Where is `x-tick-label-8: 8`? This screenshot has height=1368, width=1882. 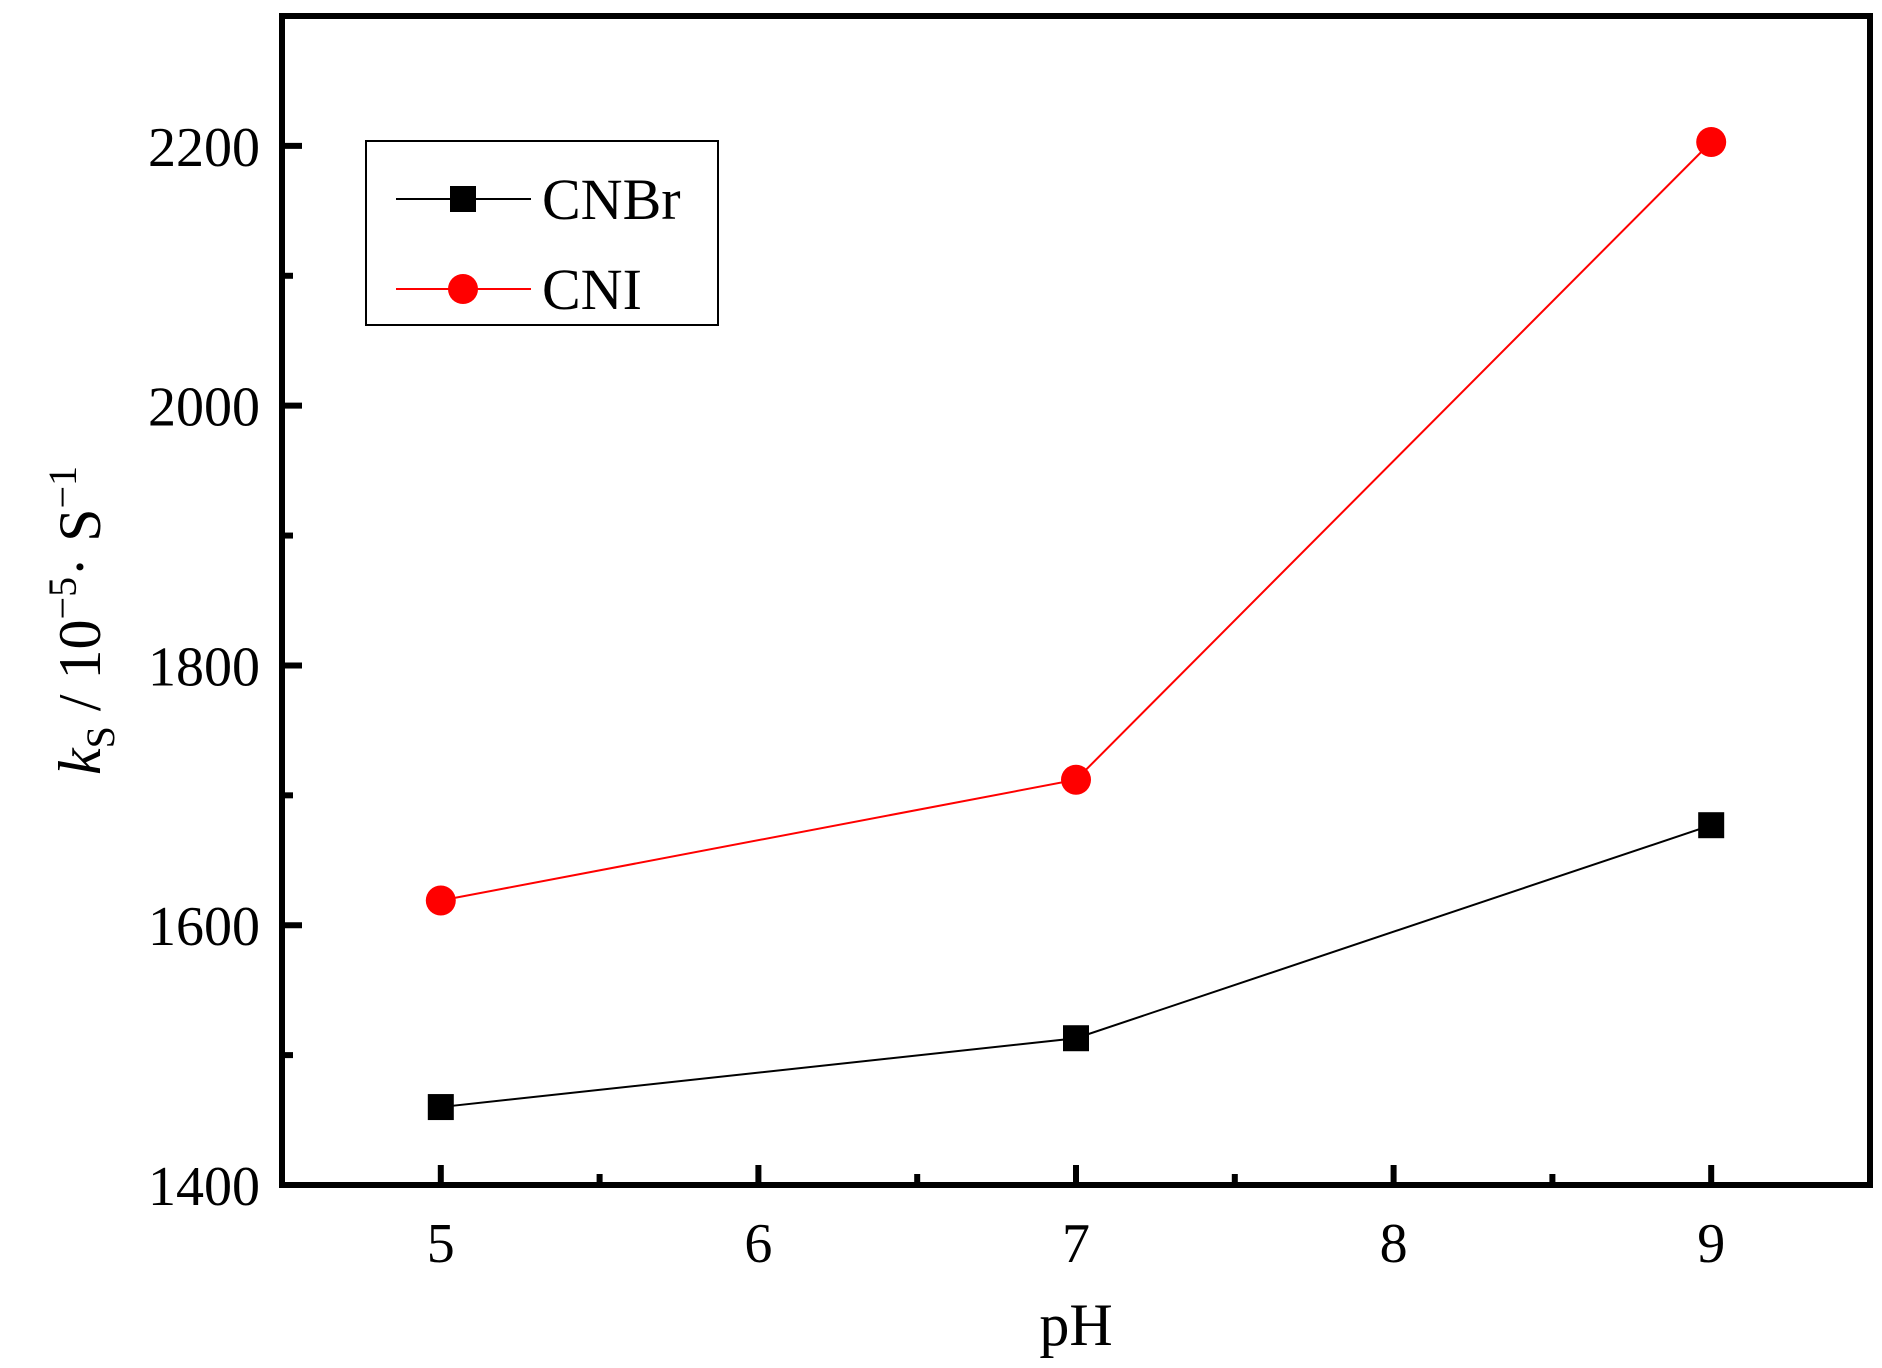 x-tick-label-8: 8 is located at coordinates (1394, 1244).